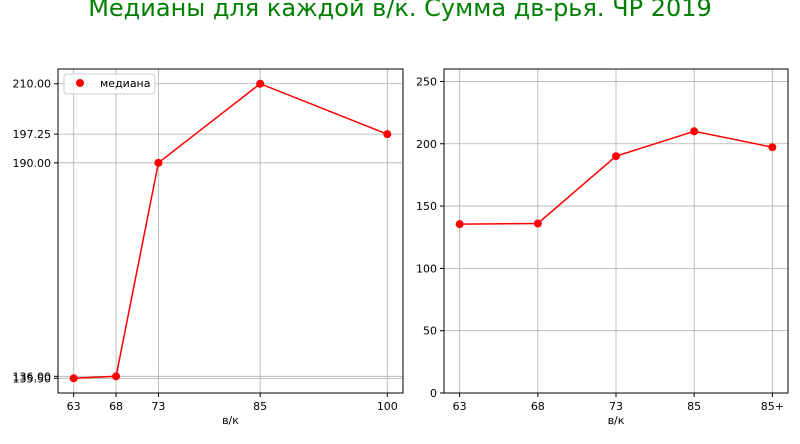 Image resolution: width=800 pixels, height=444 pixels. Describe the element at coordinates (32, 376) in the screenshot. I see `chart1-ytick-label-1: 136.00` at that location.